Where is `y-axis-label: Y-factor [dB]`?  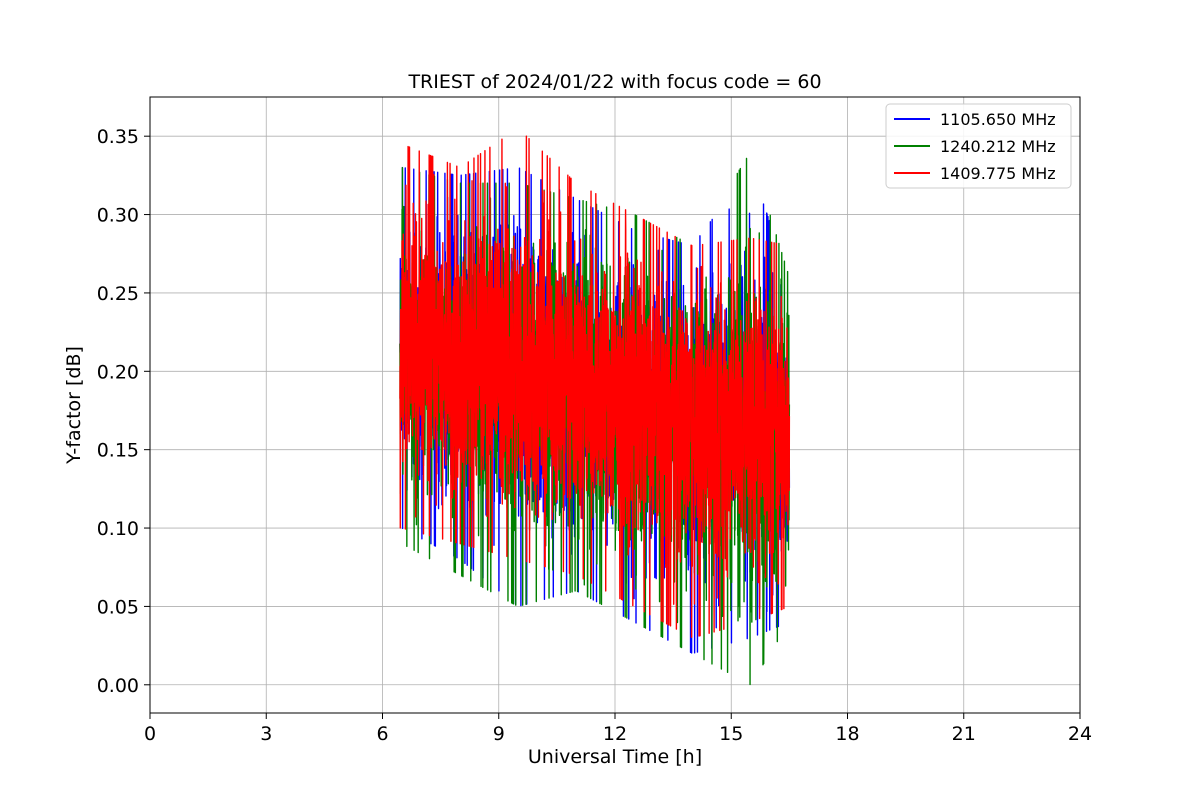 y-axis-label: Y-factor [dB] is located at coordinates (74, 405).